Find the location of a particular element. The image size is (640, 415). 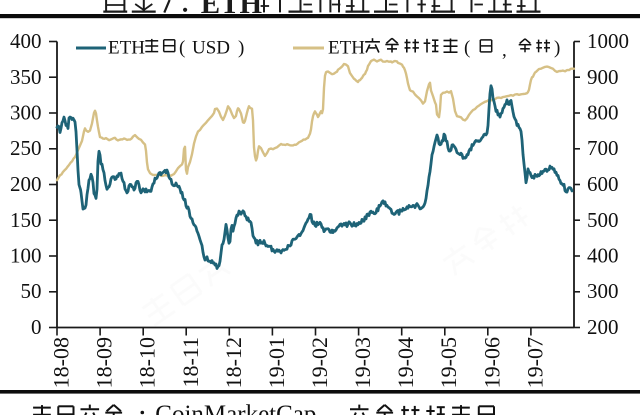

svg-text: 50 is located at coordinates (31, 291).